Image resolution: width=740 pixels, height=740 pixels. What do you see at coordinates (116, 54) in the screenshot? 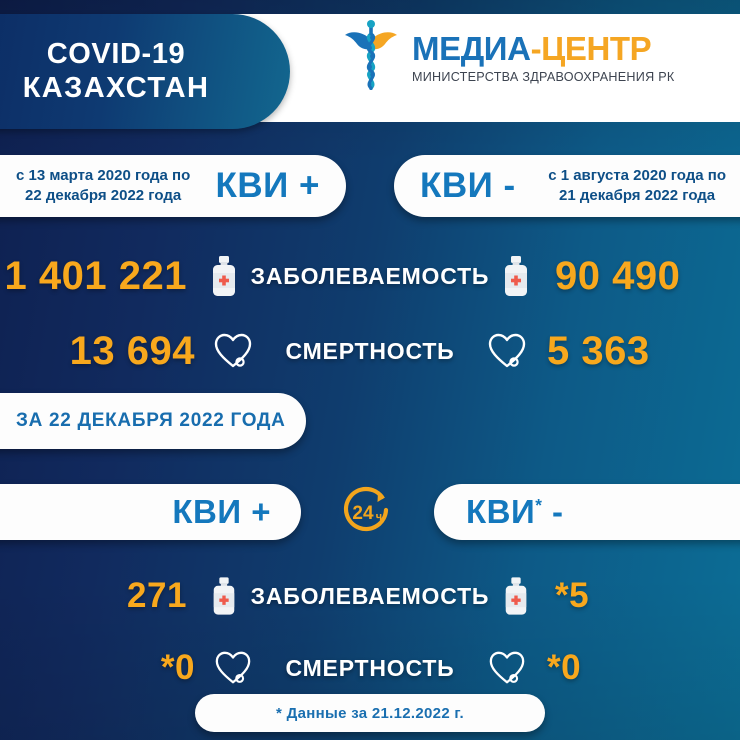
I see `page-title-line1: COVID-19` at bounding box center [116, 54].